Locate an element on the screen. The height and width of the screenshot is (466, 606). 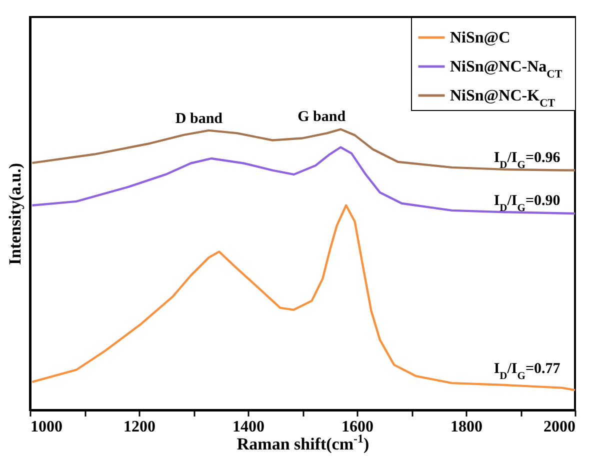
text: D band is located at coordinates (199, 119).